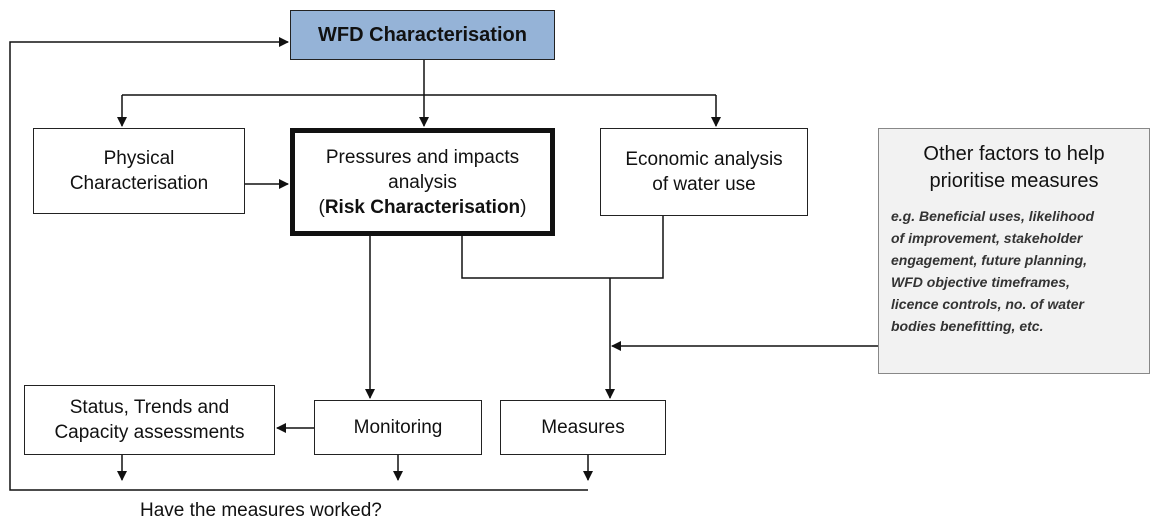 The height and width of the screenshot is (526, 1157). I want to click on question: Have the measures worked?, so click(261, 510).